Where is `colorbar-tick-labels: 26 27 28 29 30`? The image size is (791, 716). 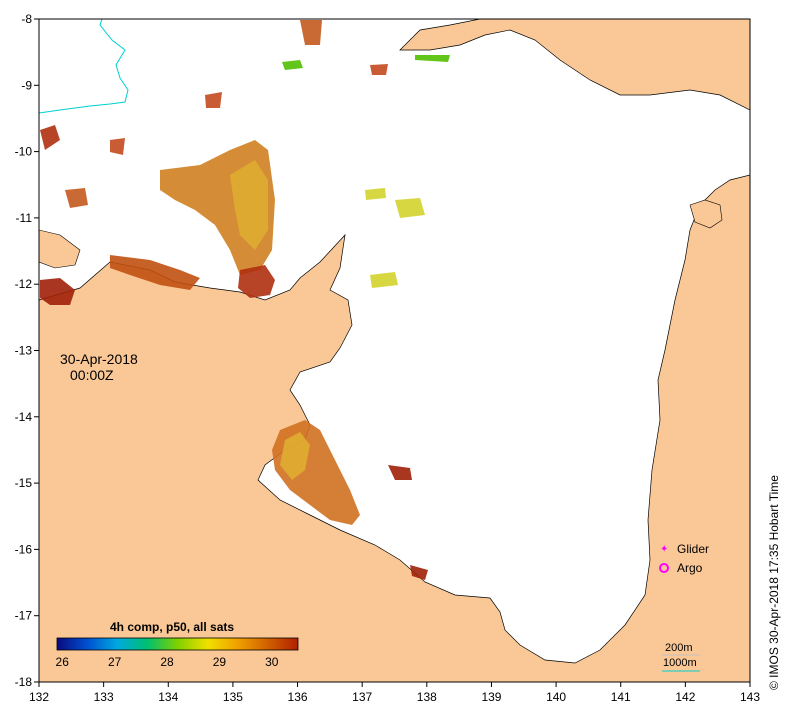 colorbar-tick-labels: 26 27 28 29 30 is located at coordinates (167, 662).